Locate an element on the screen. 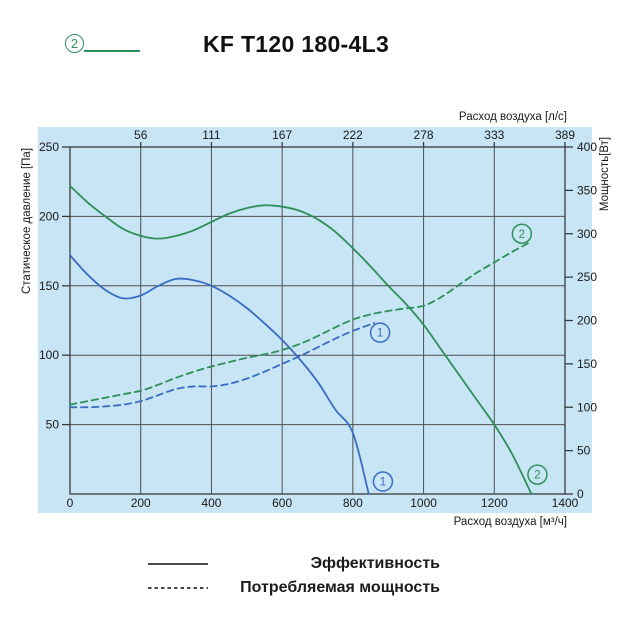 This screenshot has height=629, width=641. x-top-tick-label: 278 is located at coordinates (424, 135).